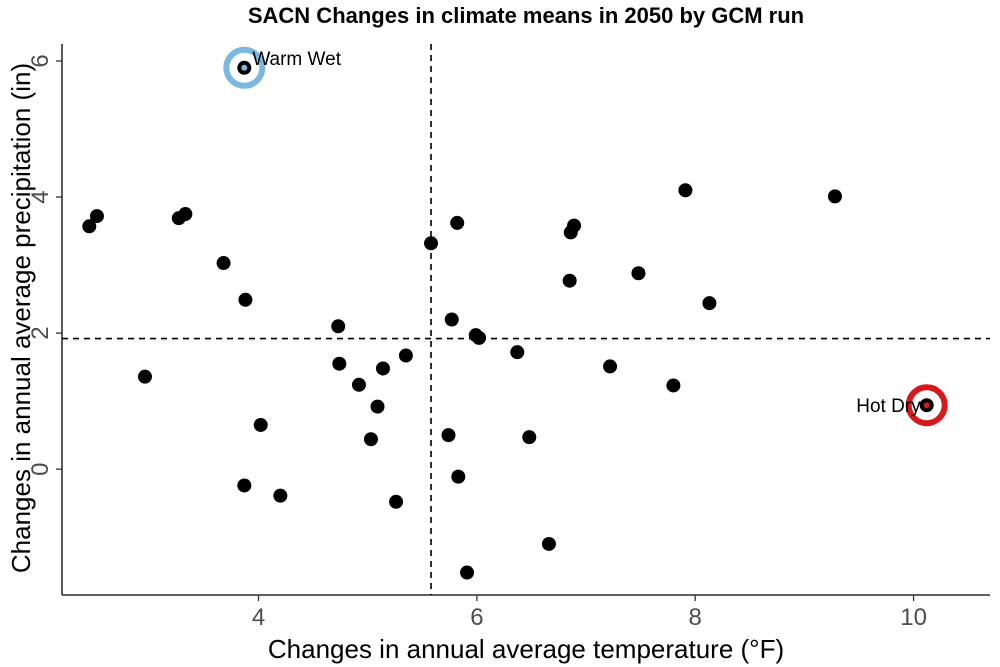 The width and height of the screenshot is (1000, 667). What do you see at coordinates (476, 617) in the screenshot?
I see `x-tick-label: 6` at bounding box center [476, 617].